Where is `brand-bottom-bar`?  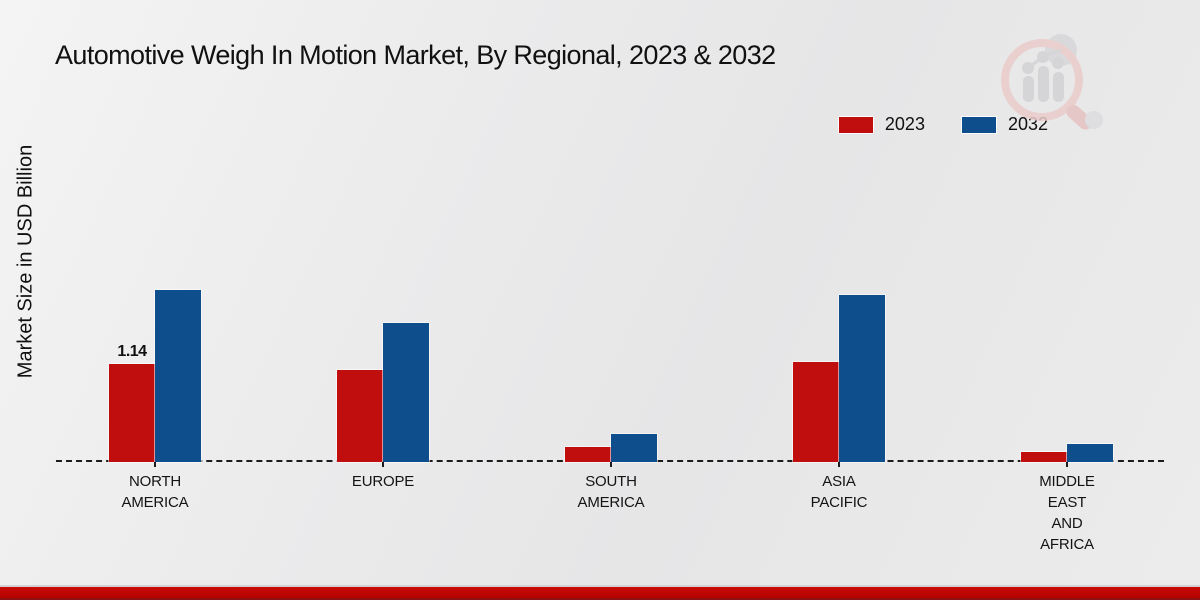
brand-bottom-bar is located at coordinates (600, 593).